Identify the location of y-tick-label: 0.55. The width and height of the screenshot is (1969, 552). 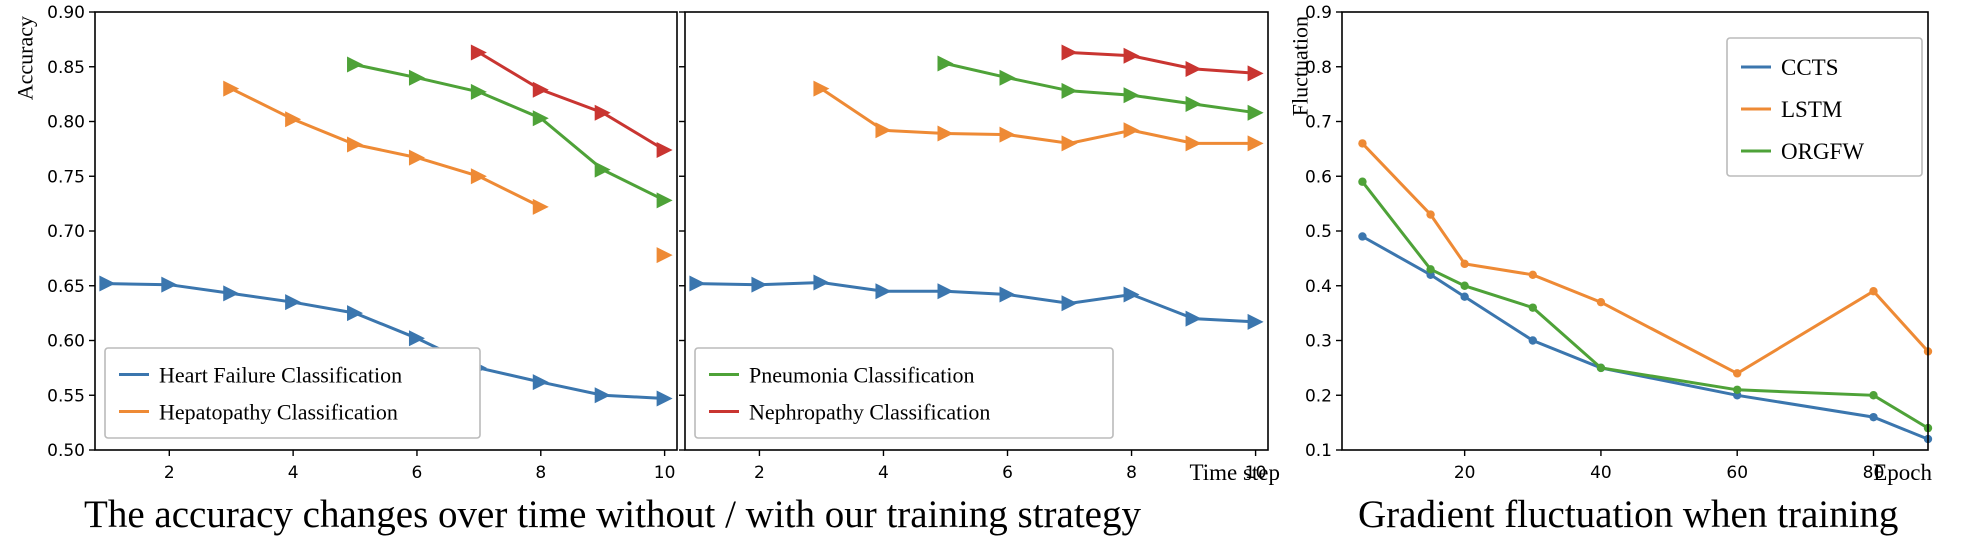
(66, 396).